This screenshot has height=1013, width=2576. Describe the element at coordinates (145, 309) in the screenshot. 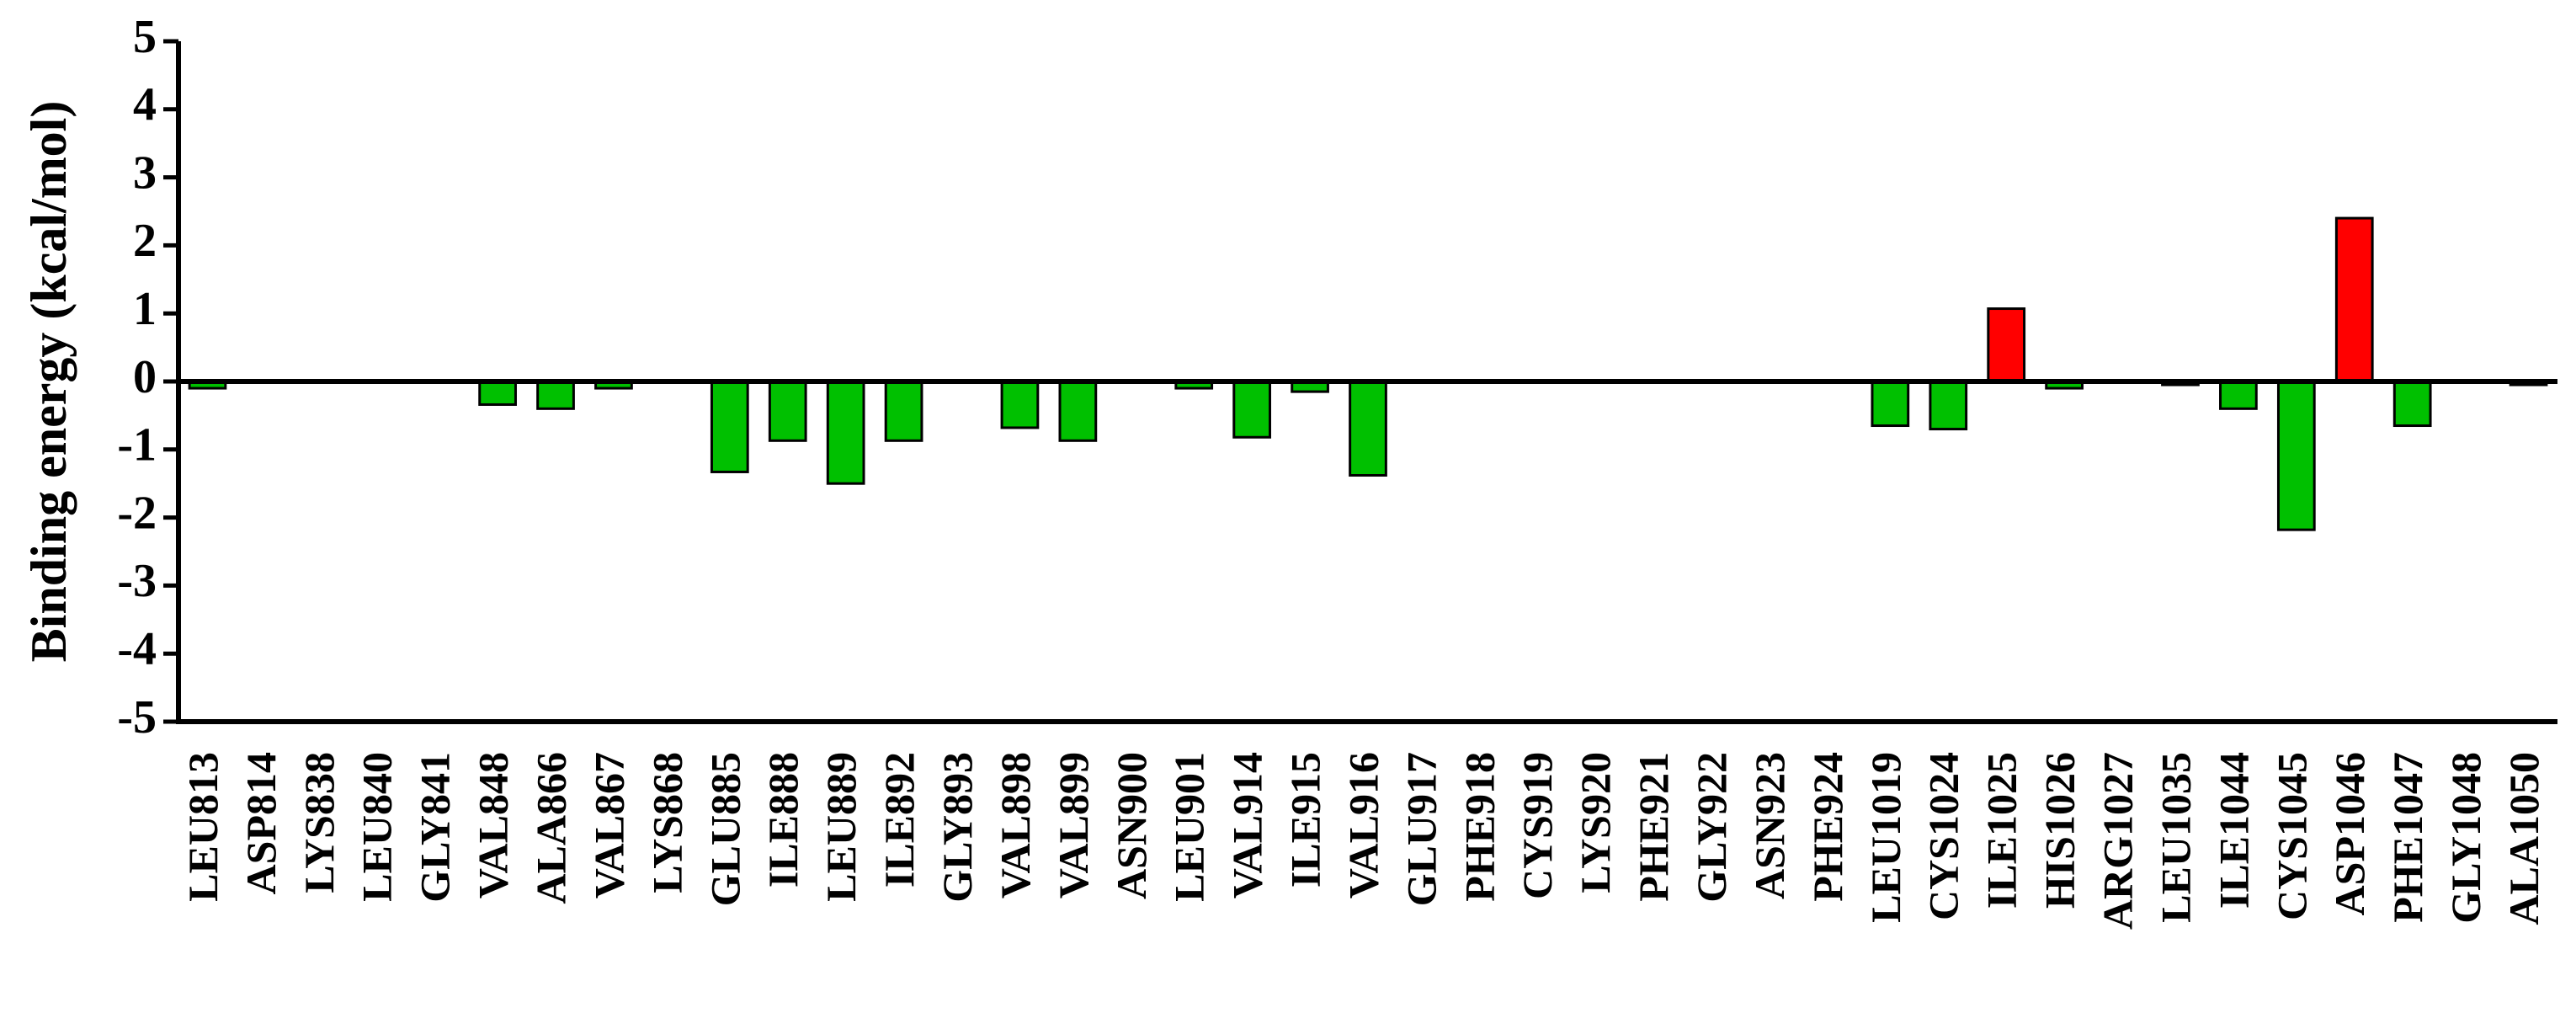

I see `y-tick-label: 1` at that location.